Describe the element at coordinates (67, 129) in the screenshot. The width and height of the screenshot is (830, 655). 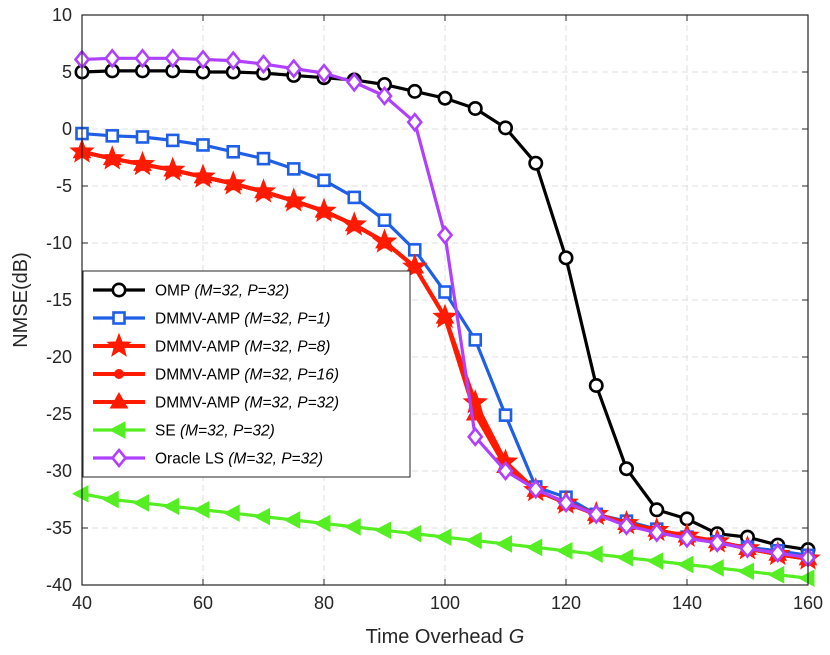
I see `y-tick-label: 0` at that location.